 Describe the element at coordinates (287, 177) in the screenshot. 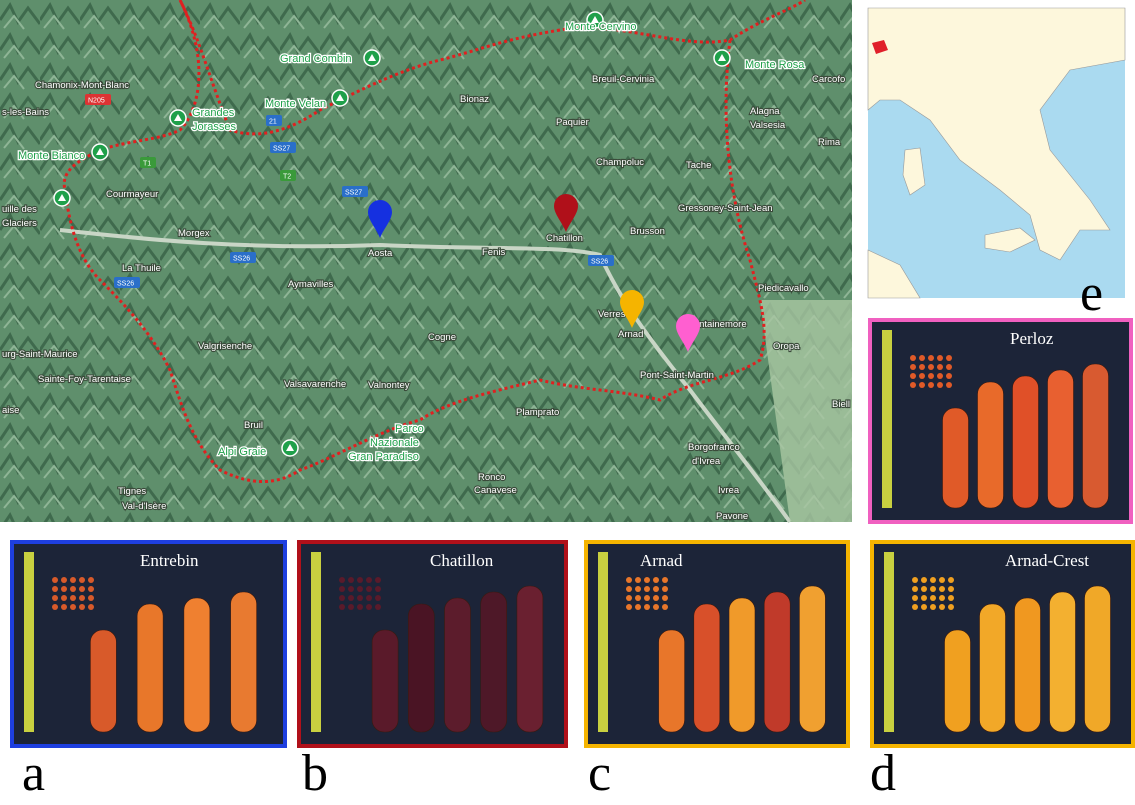

I see `road-label: T2` at that location.